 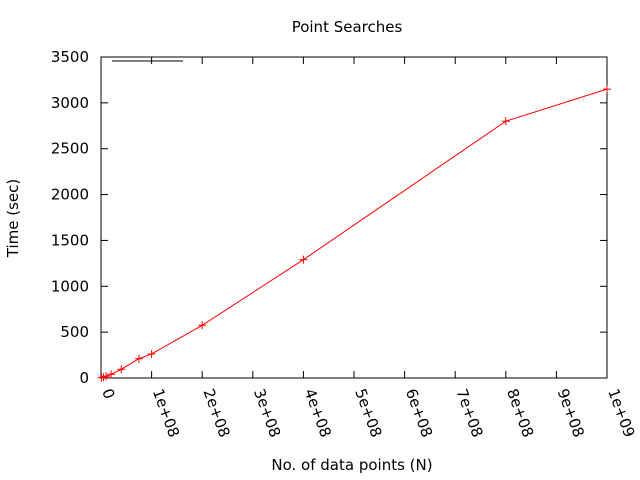 I want to click on x-tick-label: 4e+08, so click(x=318, y=413).